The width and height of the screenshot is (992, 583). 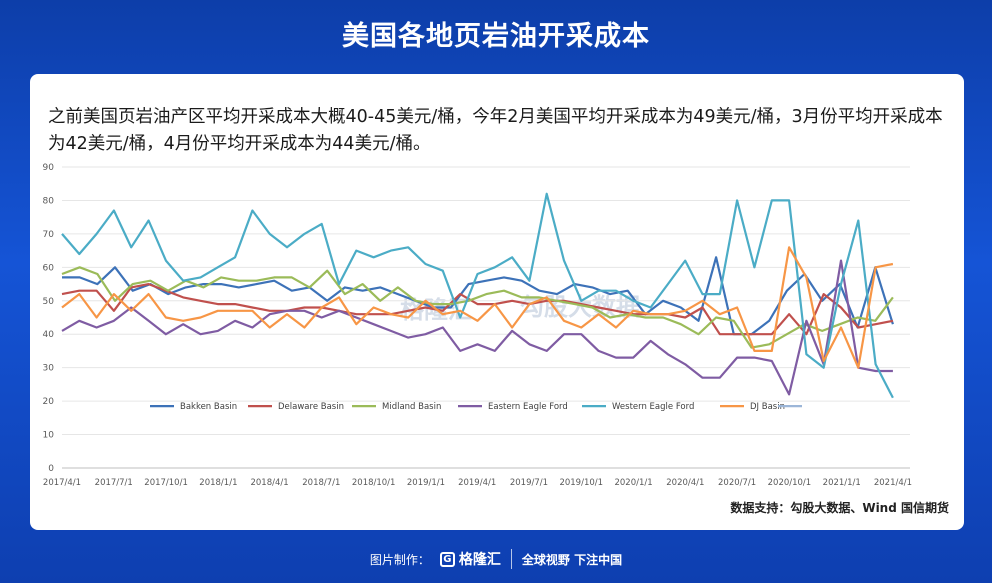 What do you see at coordinates (49, 168) in the screenshot?
I see `y-tick-label: 90` at bounding box center [49, 168].